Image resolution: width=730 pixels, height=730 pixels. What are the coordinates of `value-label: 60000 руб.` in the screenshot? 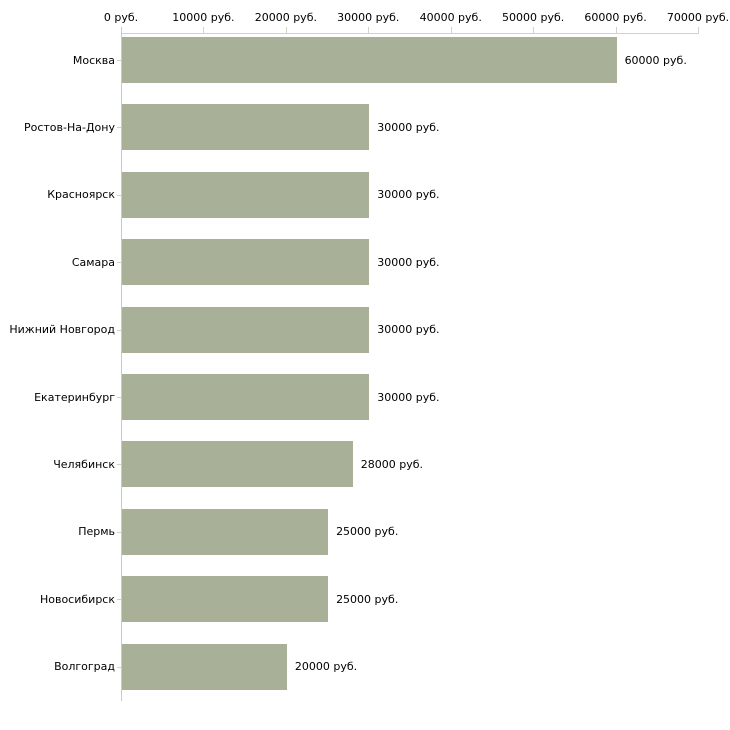 It's located at (655, 60).